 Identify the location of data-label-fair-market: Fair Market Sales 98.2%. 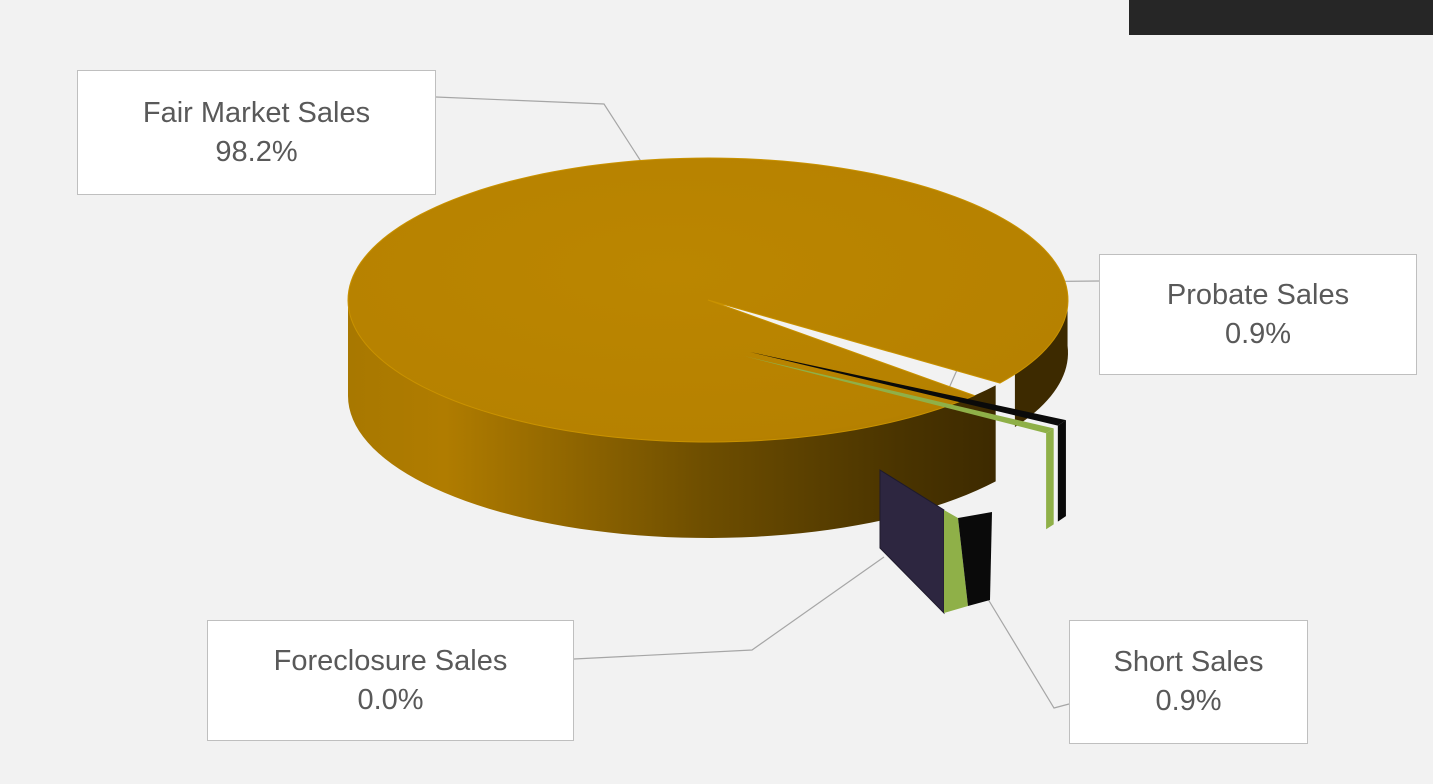
(256, 132).